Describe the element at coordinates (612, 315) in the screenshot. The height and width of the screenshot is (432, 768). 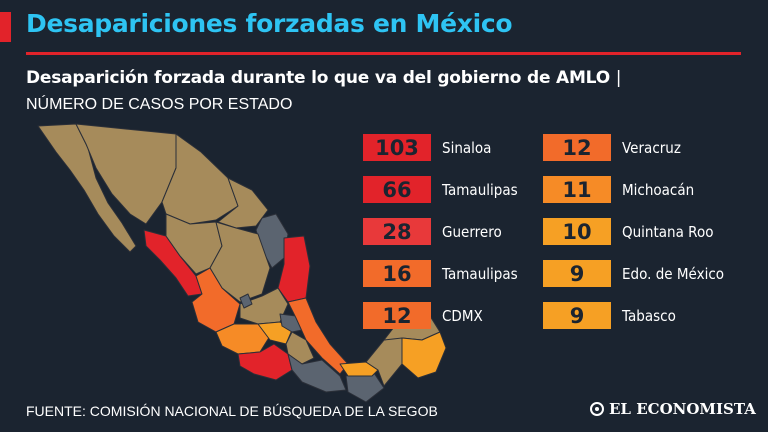
I see `ranking-row: 9 Tabasco` at that location.